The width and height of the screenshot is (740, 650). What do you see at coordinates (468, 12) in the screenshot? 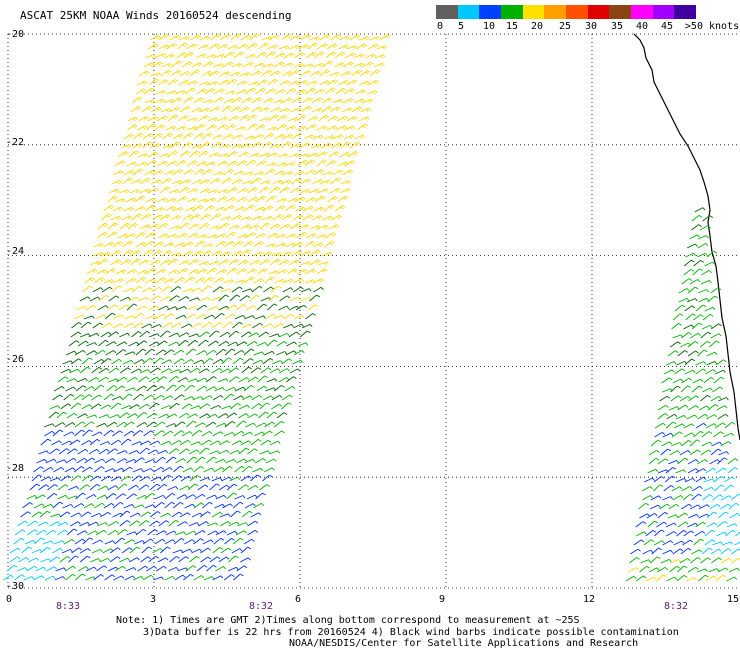
I see `legend-swatch` at bounding box center [468, 12].